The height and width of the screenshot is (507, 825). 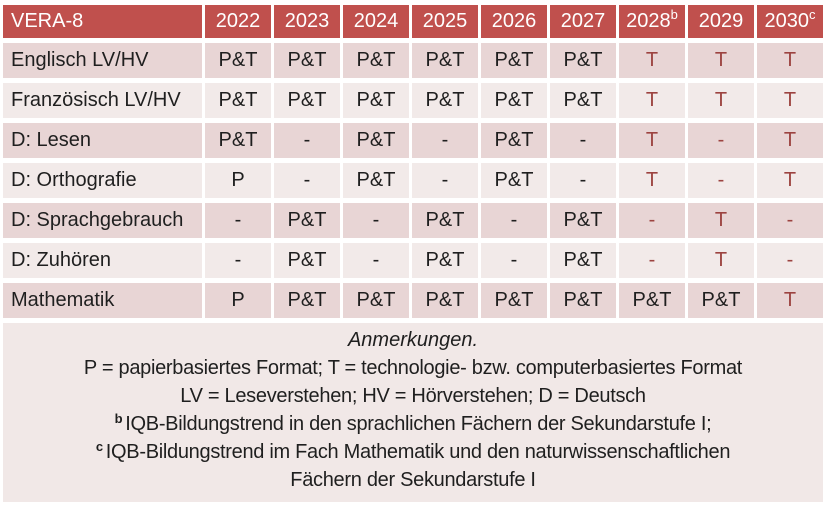 I want to click on table-row: Mathematik P P&T P&T P&T P&T P&T P&T P&T T, so click(x=413, y=300).